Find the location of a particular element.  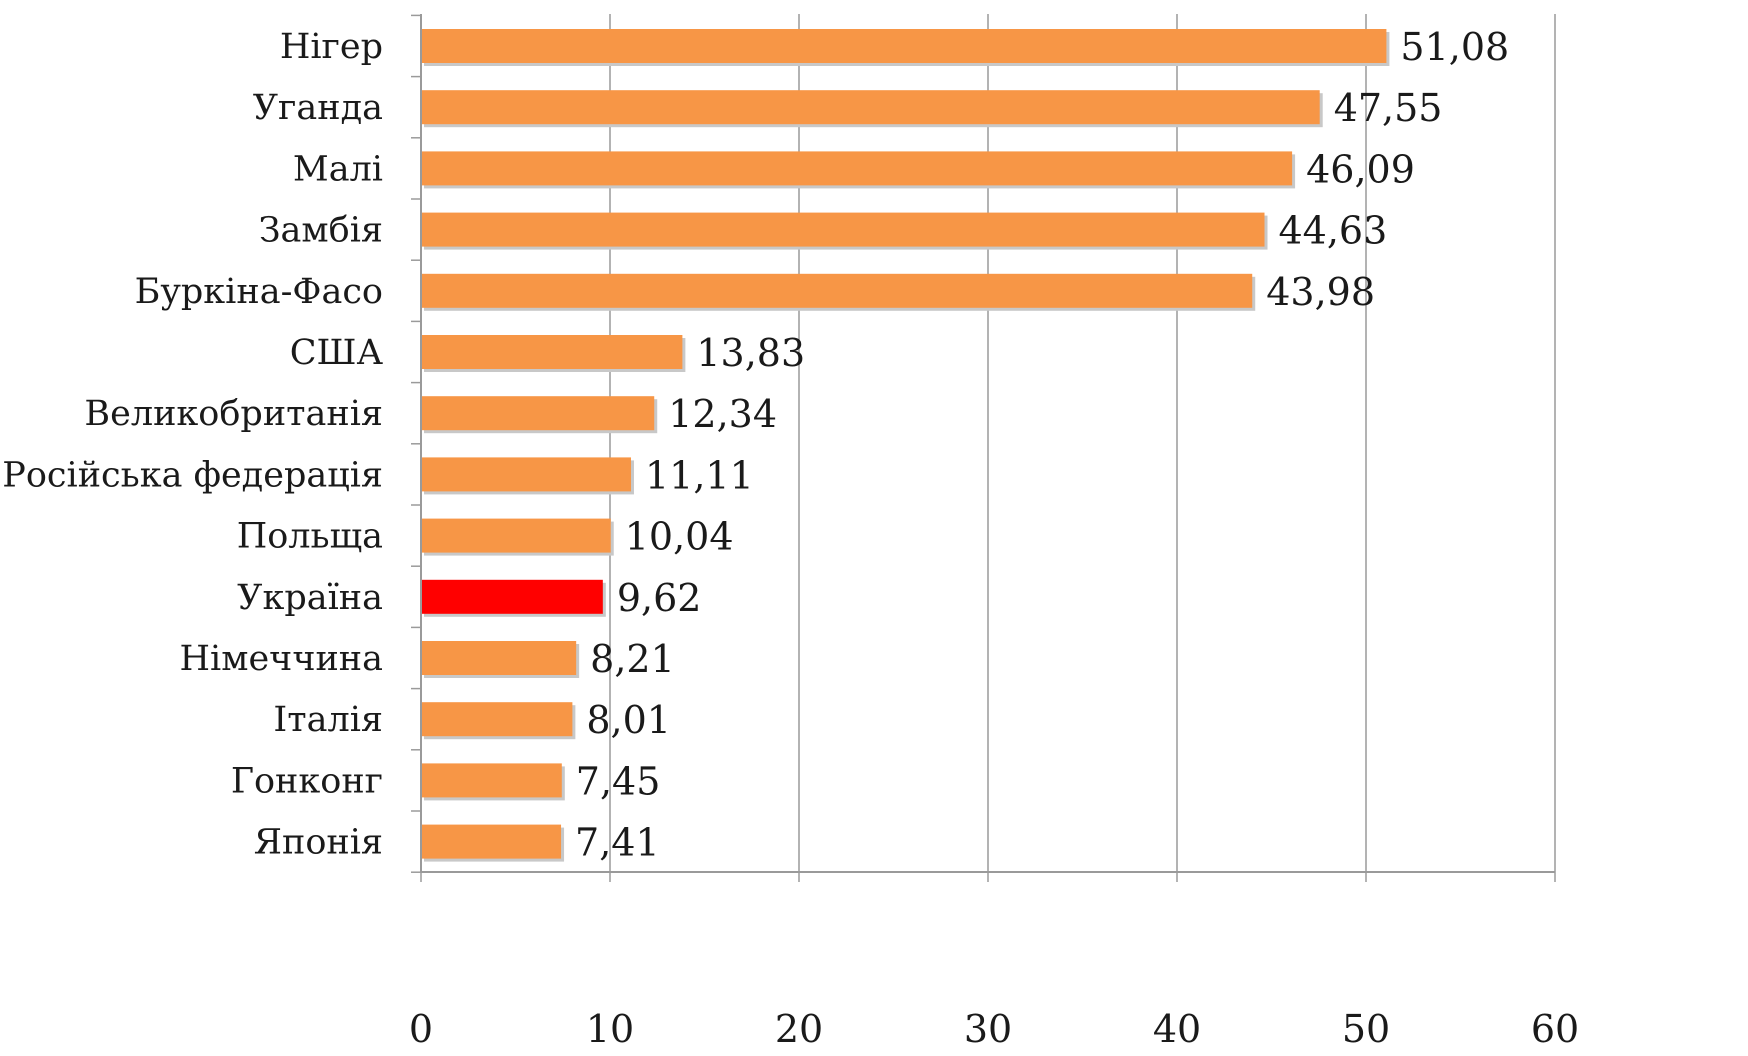

category-label: Гонконг is located at coordinates (307, 781).